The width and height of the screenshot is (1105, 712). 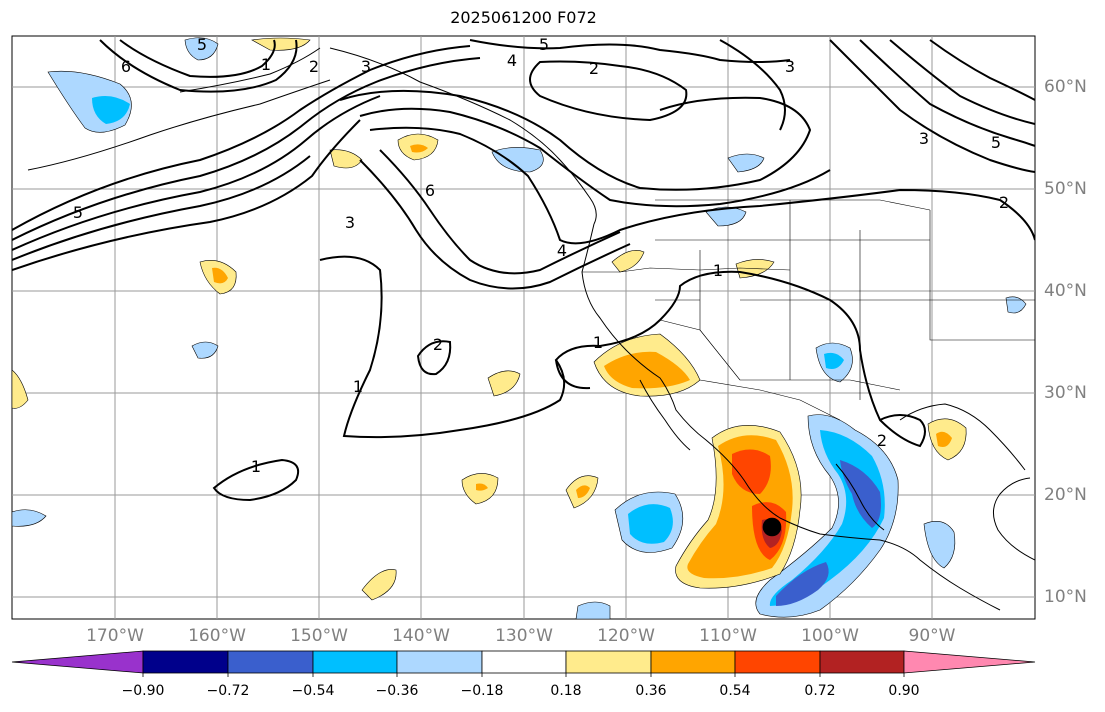 I want to click on longitude-label: 140°W, so click(x=421, y=636).